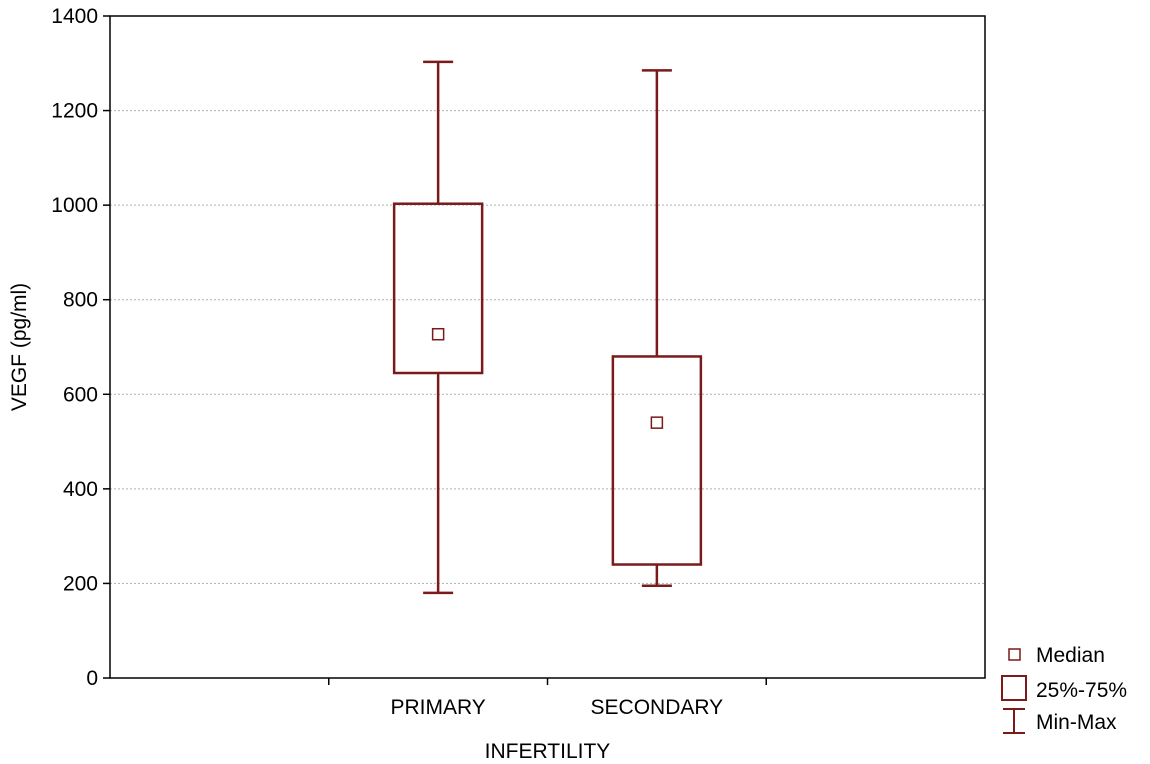  Describe the element at coordinates (547, 698) in the screenshot. I see `x-axis: PRIMARY SECONDARY` at that location.